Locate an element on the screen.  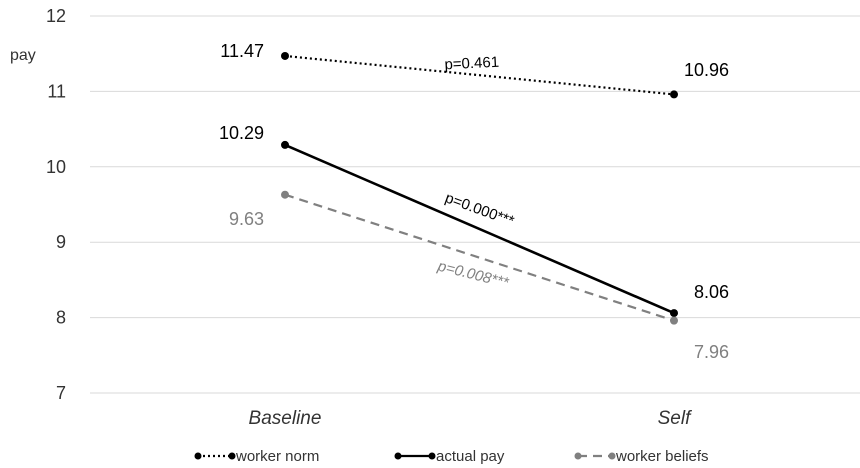
legend-label: worker norm is located at coordinates (277, 456).